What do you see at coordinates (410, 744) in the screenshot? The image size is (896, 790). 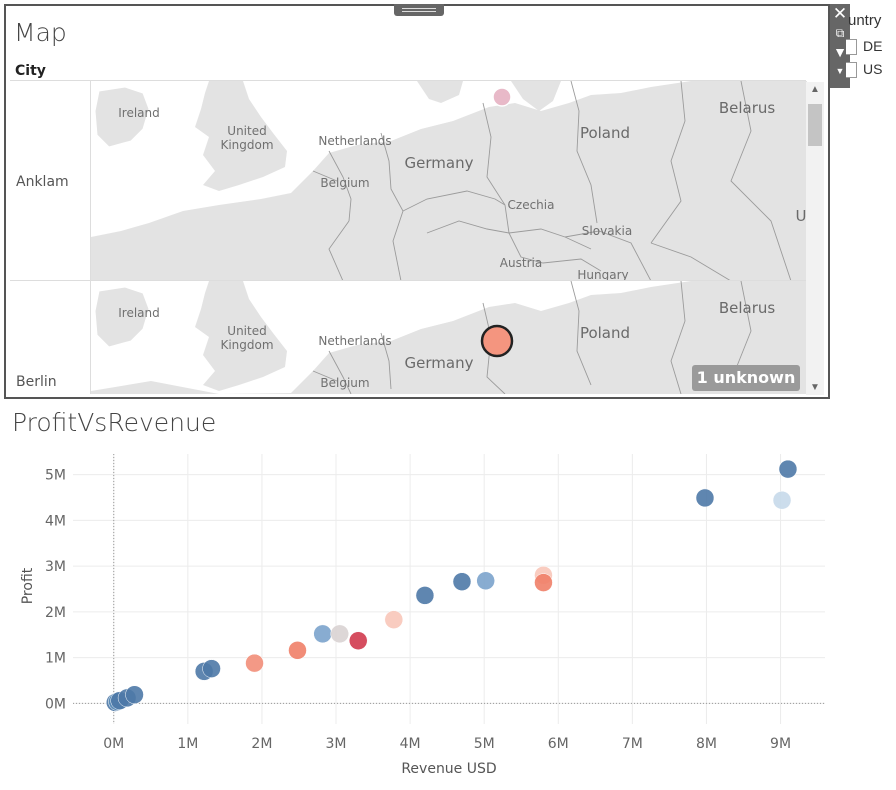 I see `x-tick-label: 4M` at bounding box center [410, 744].